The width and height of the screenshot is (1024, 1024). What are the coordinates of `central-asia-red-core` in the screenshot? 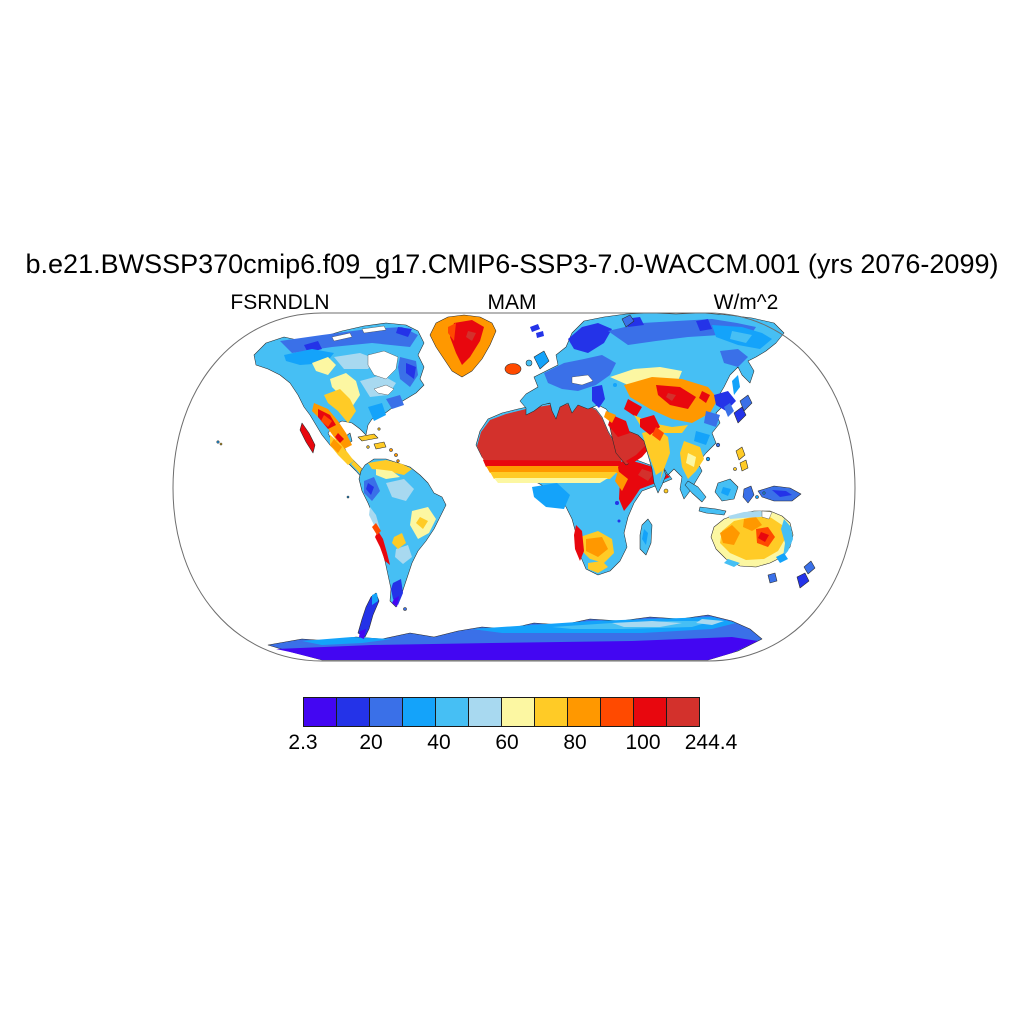 It's located at (676, 397).